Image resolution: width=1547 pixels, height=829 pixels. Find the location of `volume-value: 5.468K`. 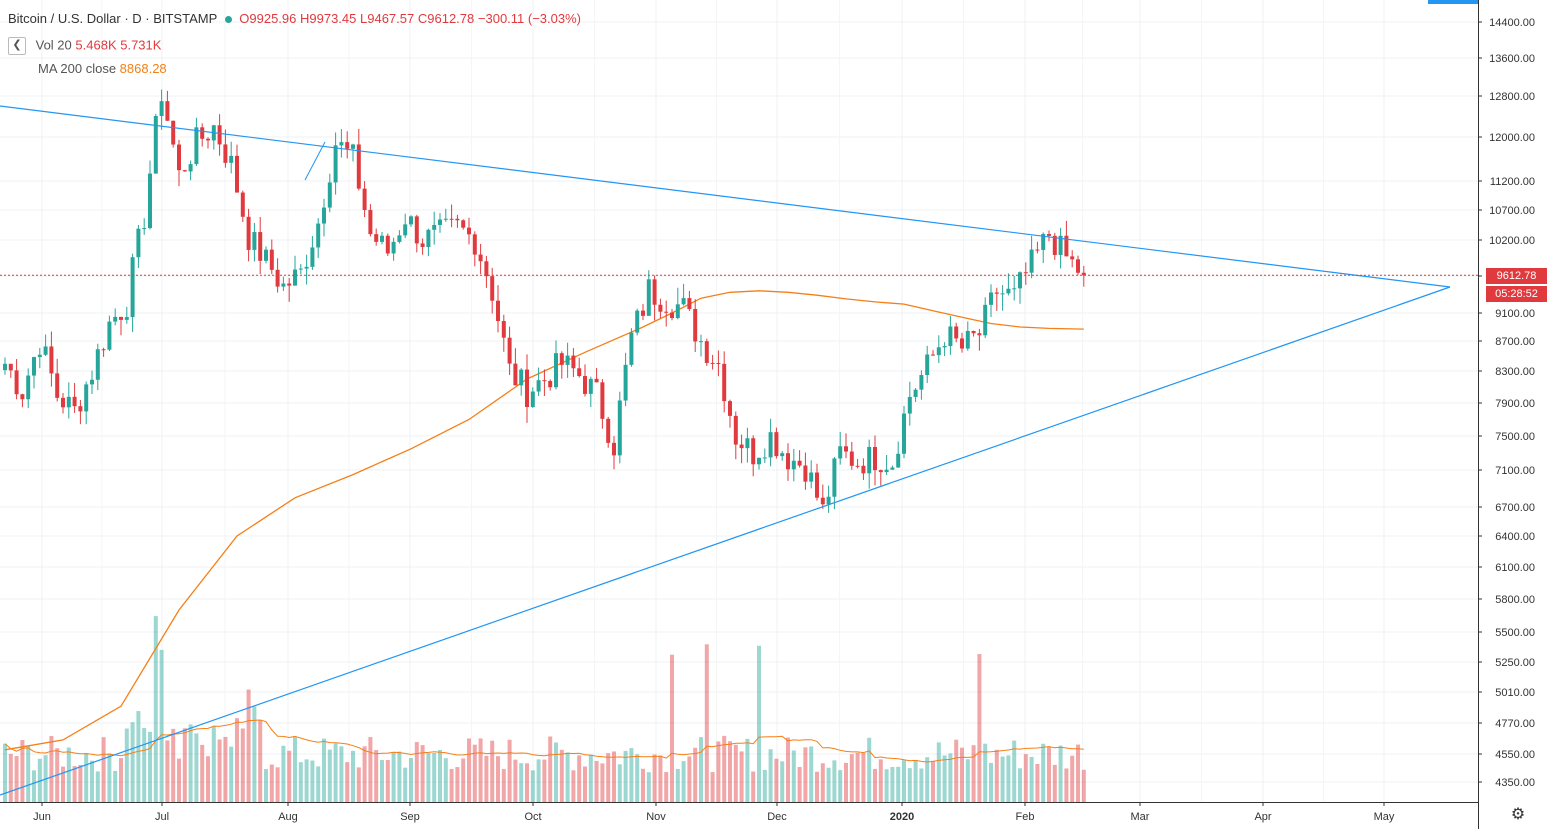

volume-value: 5.468K is located at coordinates (96, 45).